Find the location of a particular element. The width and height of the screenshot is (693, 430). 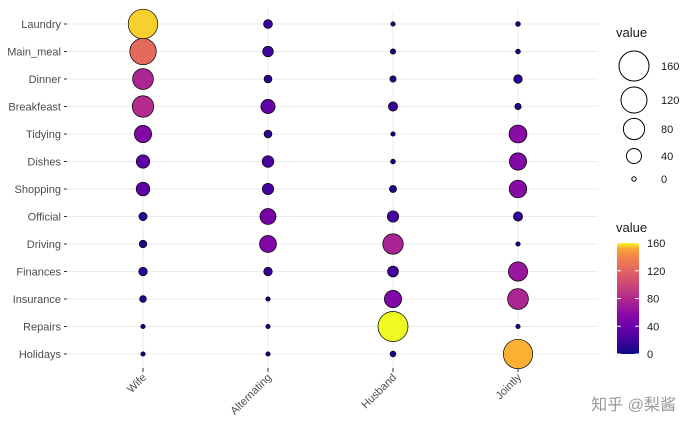

y-tick-label: Holidays is located at coordinates (40, 355).